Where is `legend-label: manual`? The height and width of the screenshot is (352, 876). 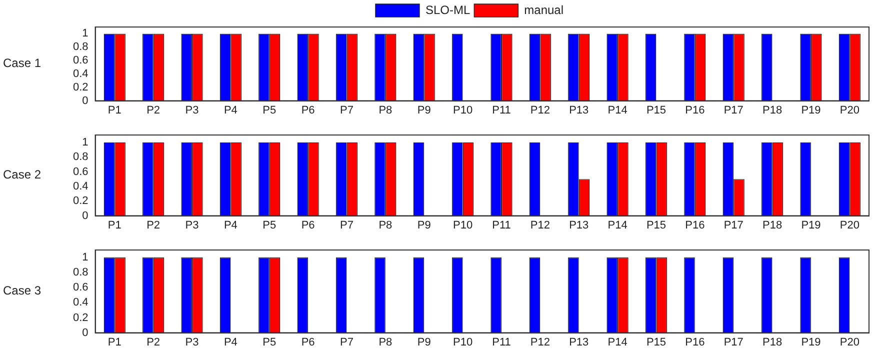 legend-label: manual is located at coordinates (544, 9).